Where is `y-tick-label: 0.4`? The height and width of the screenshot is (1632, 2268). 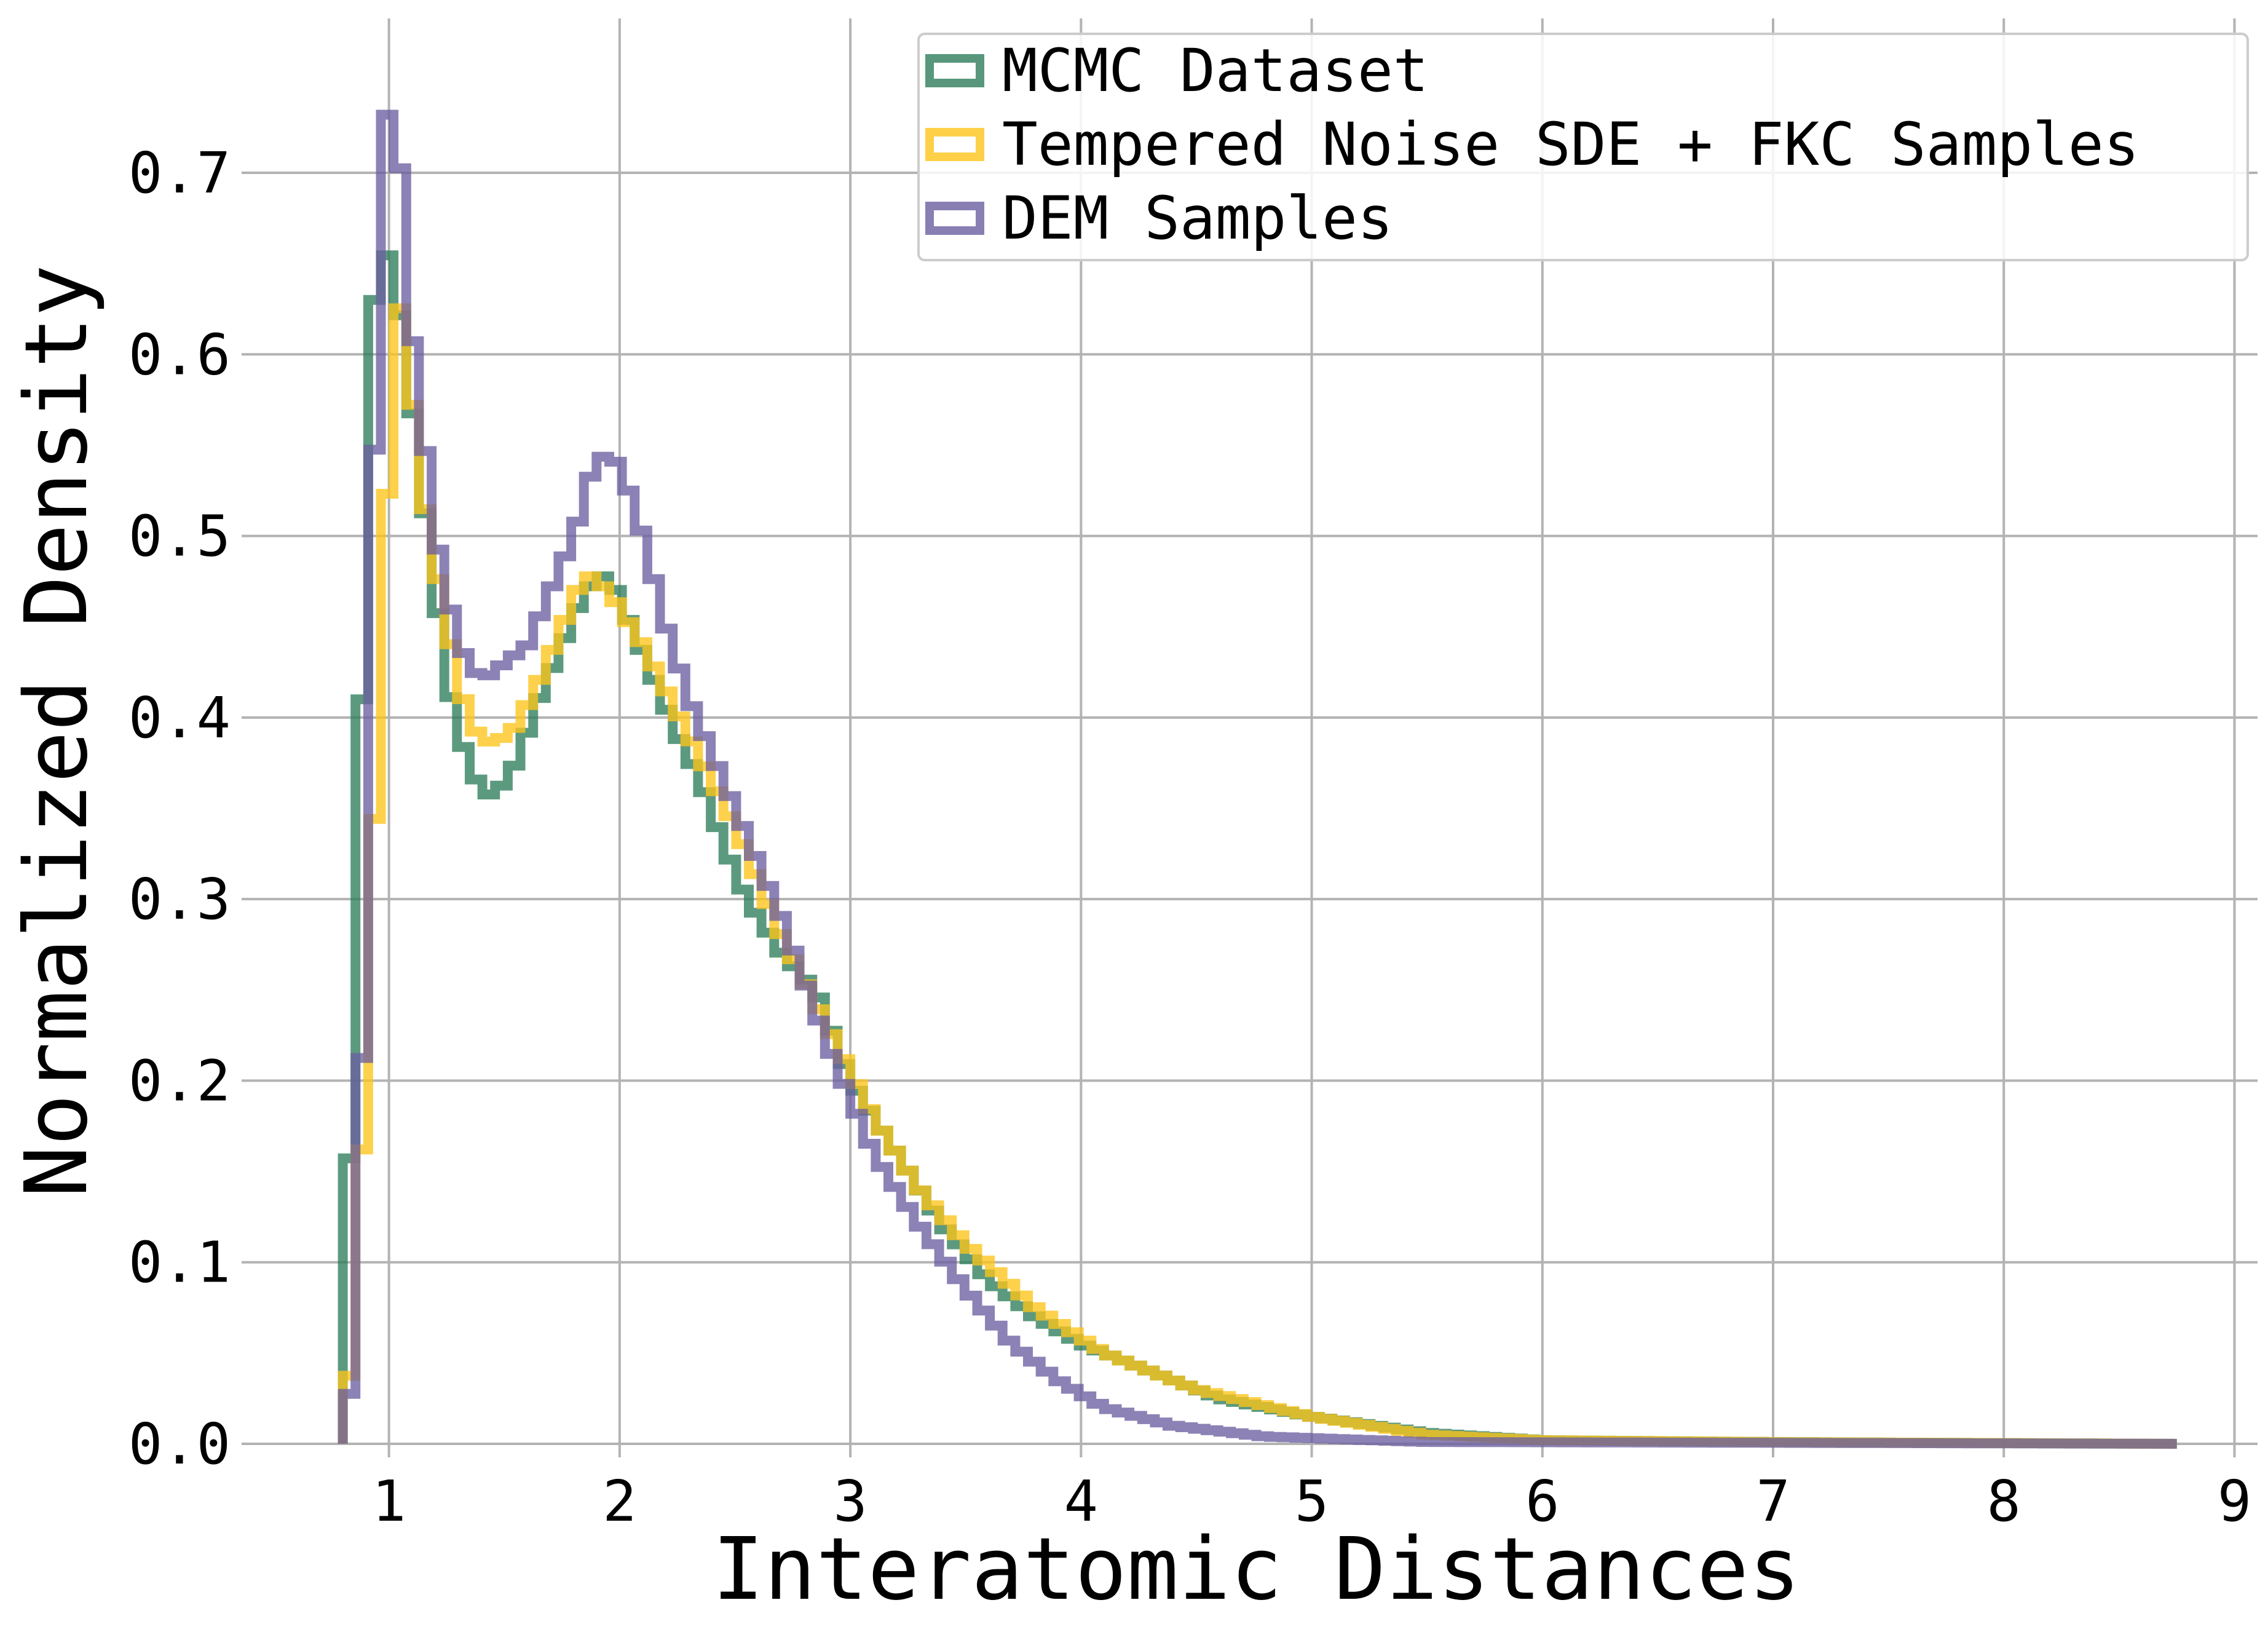 y-tick-label: 0.4 is located at coordinates (179, 718).